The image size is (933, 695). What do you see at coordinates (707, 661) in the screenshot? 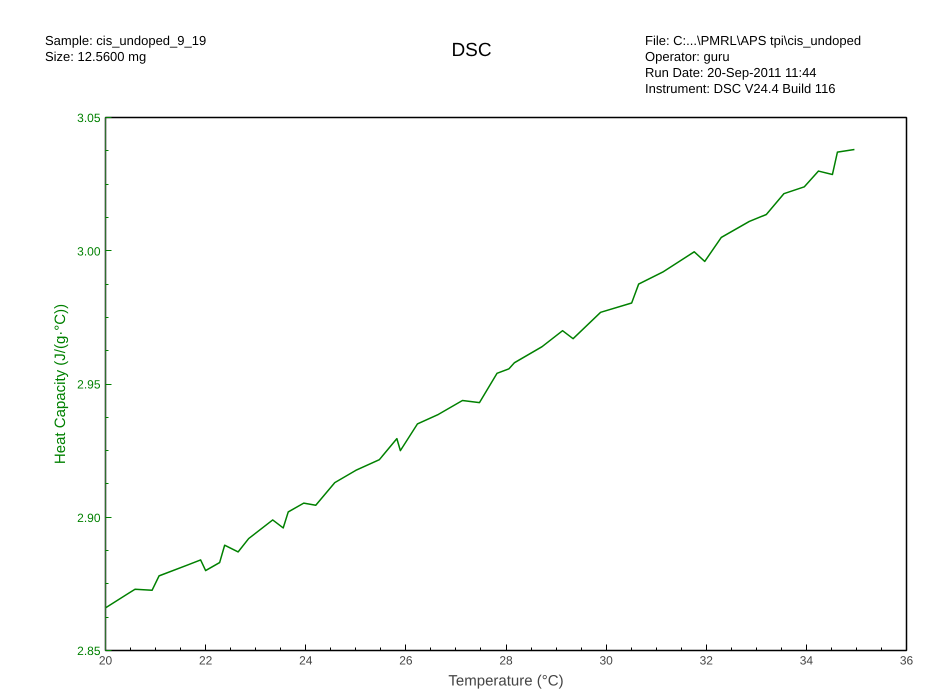
I see `x-tick-label: 32` at bounding box center [707, 661].